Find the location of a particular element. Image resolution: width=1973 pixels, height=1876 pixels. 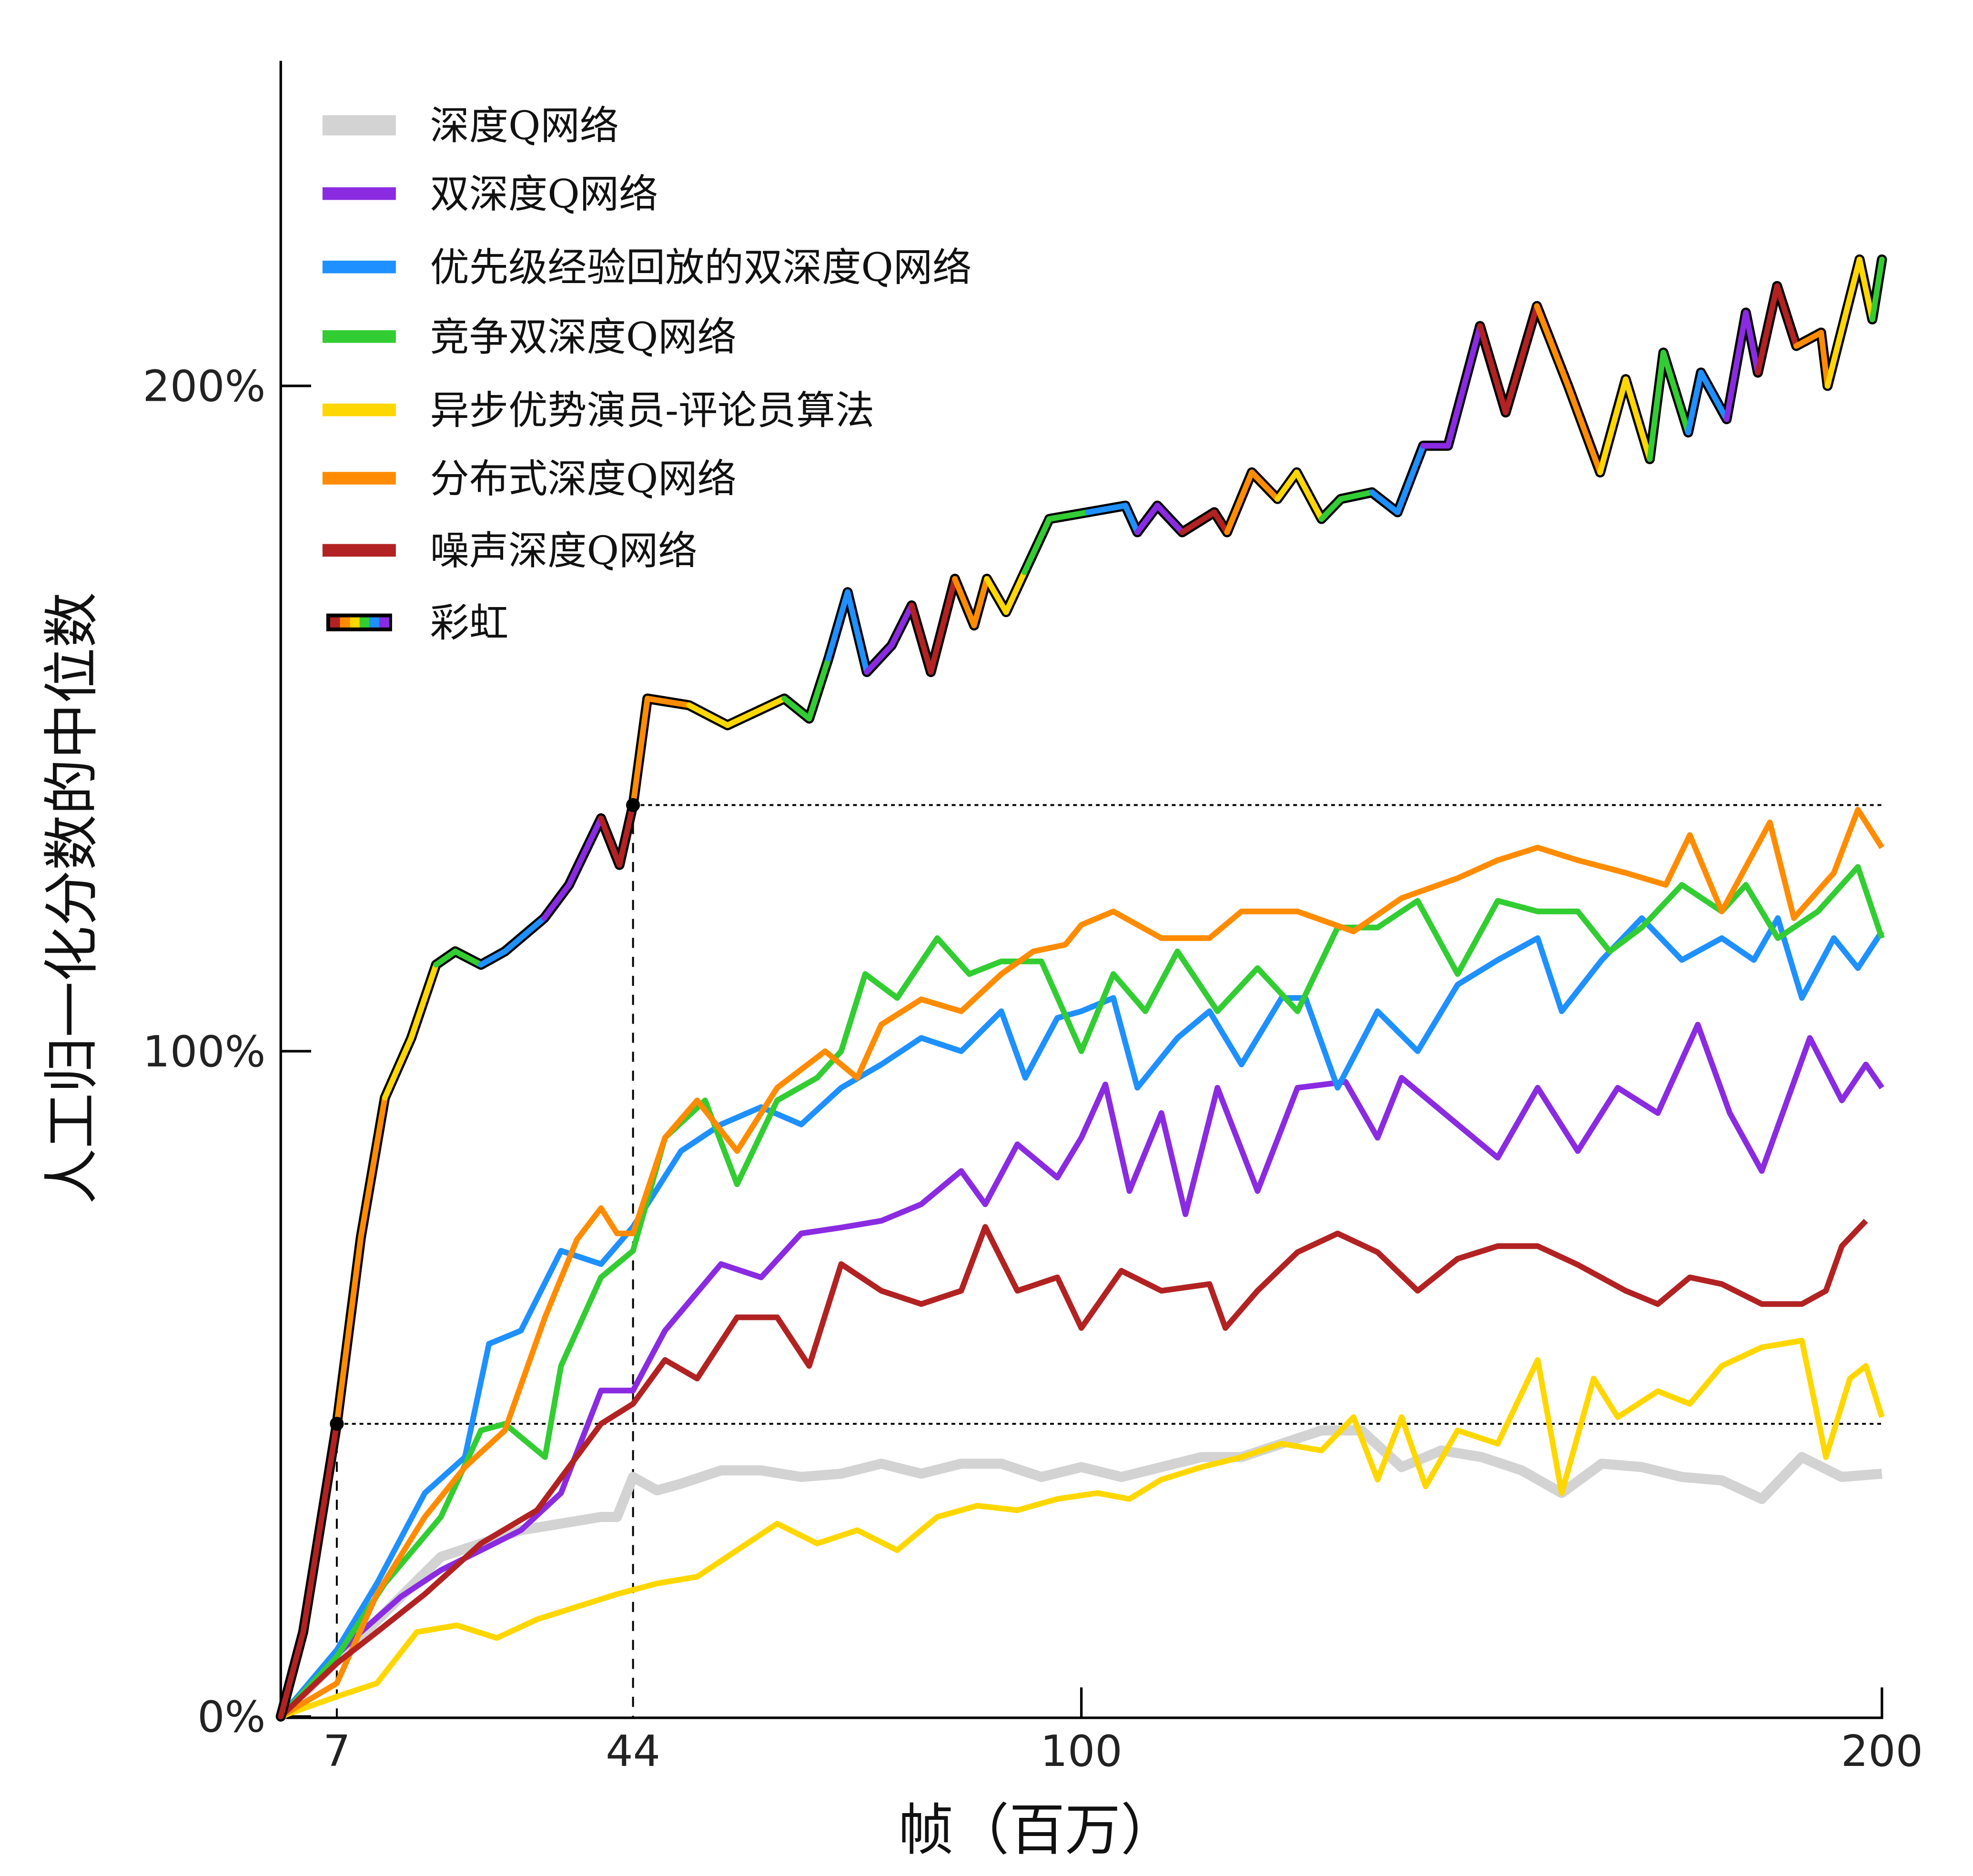

legend-label: 彩虹 is located at coordinates (469, 623).